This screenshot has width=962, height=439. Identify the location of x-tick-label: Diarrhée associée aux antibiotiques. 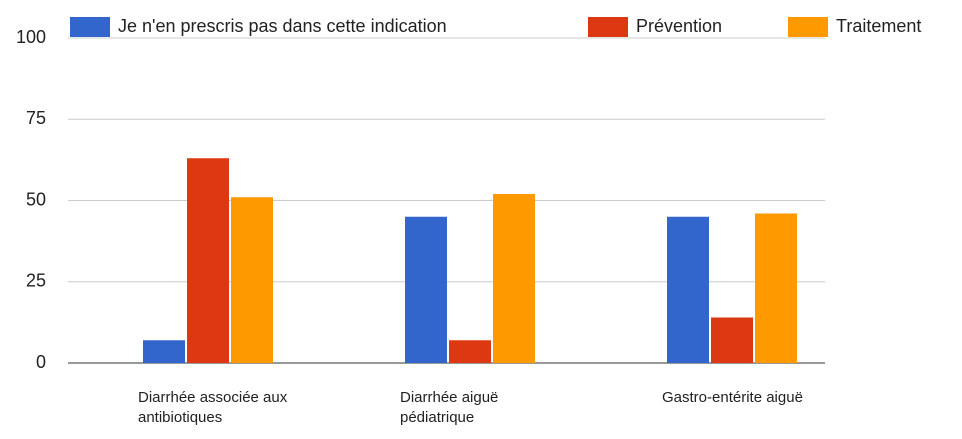
(213, 407).